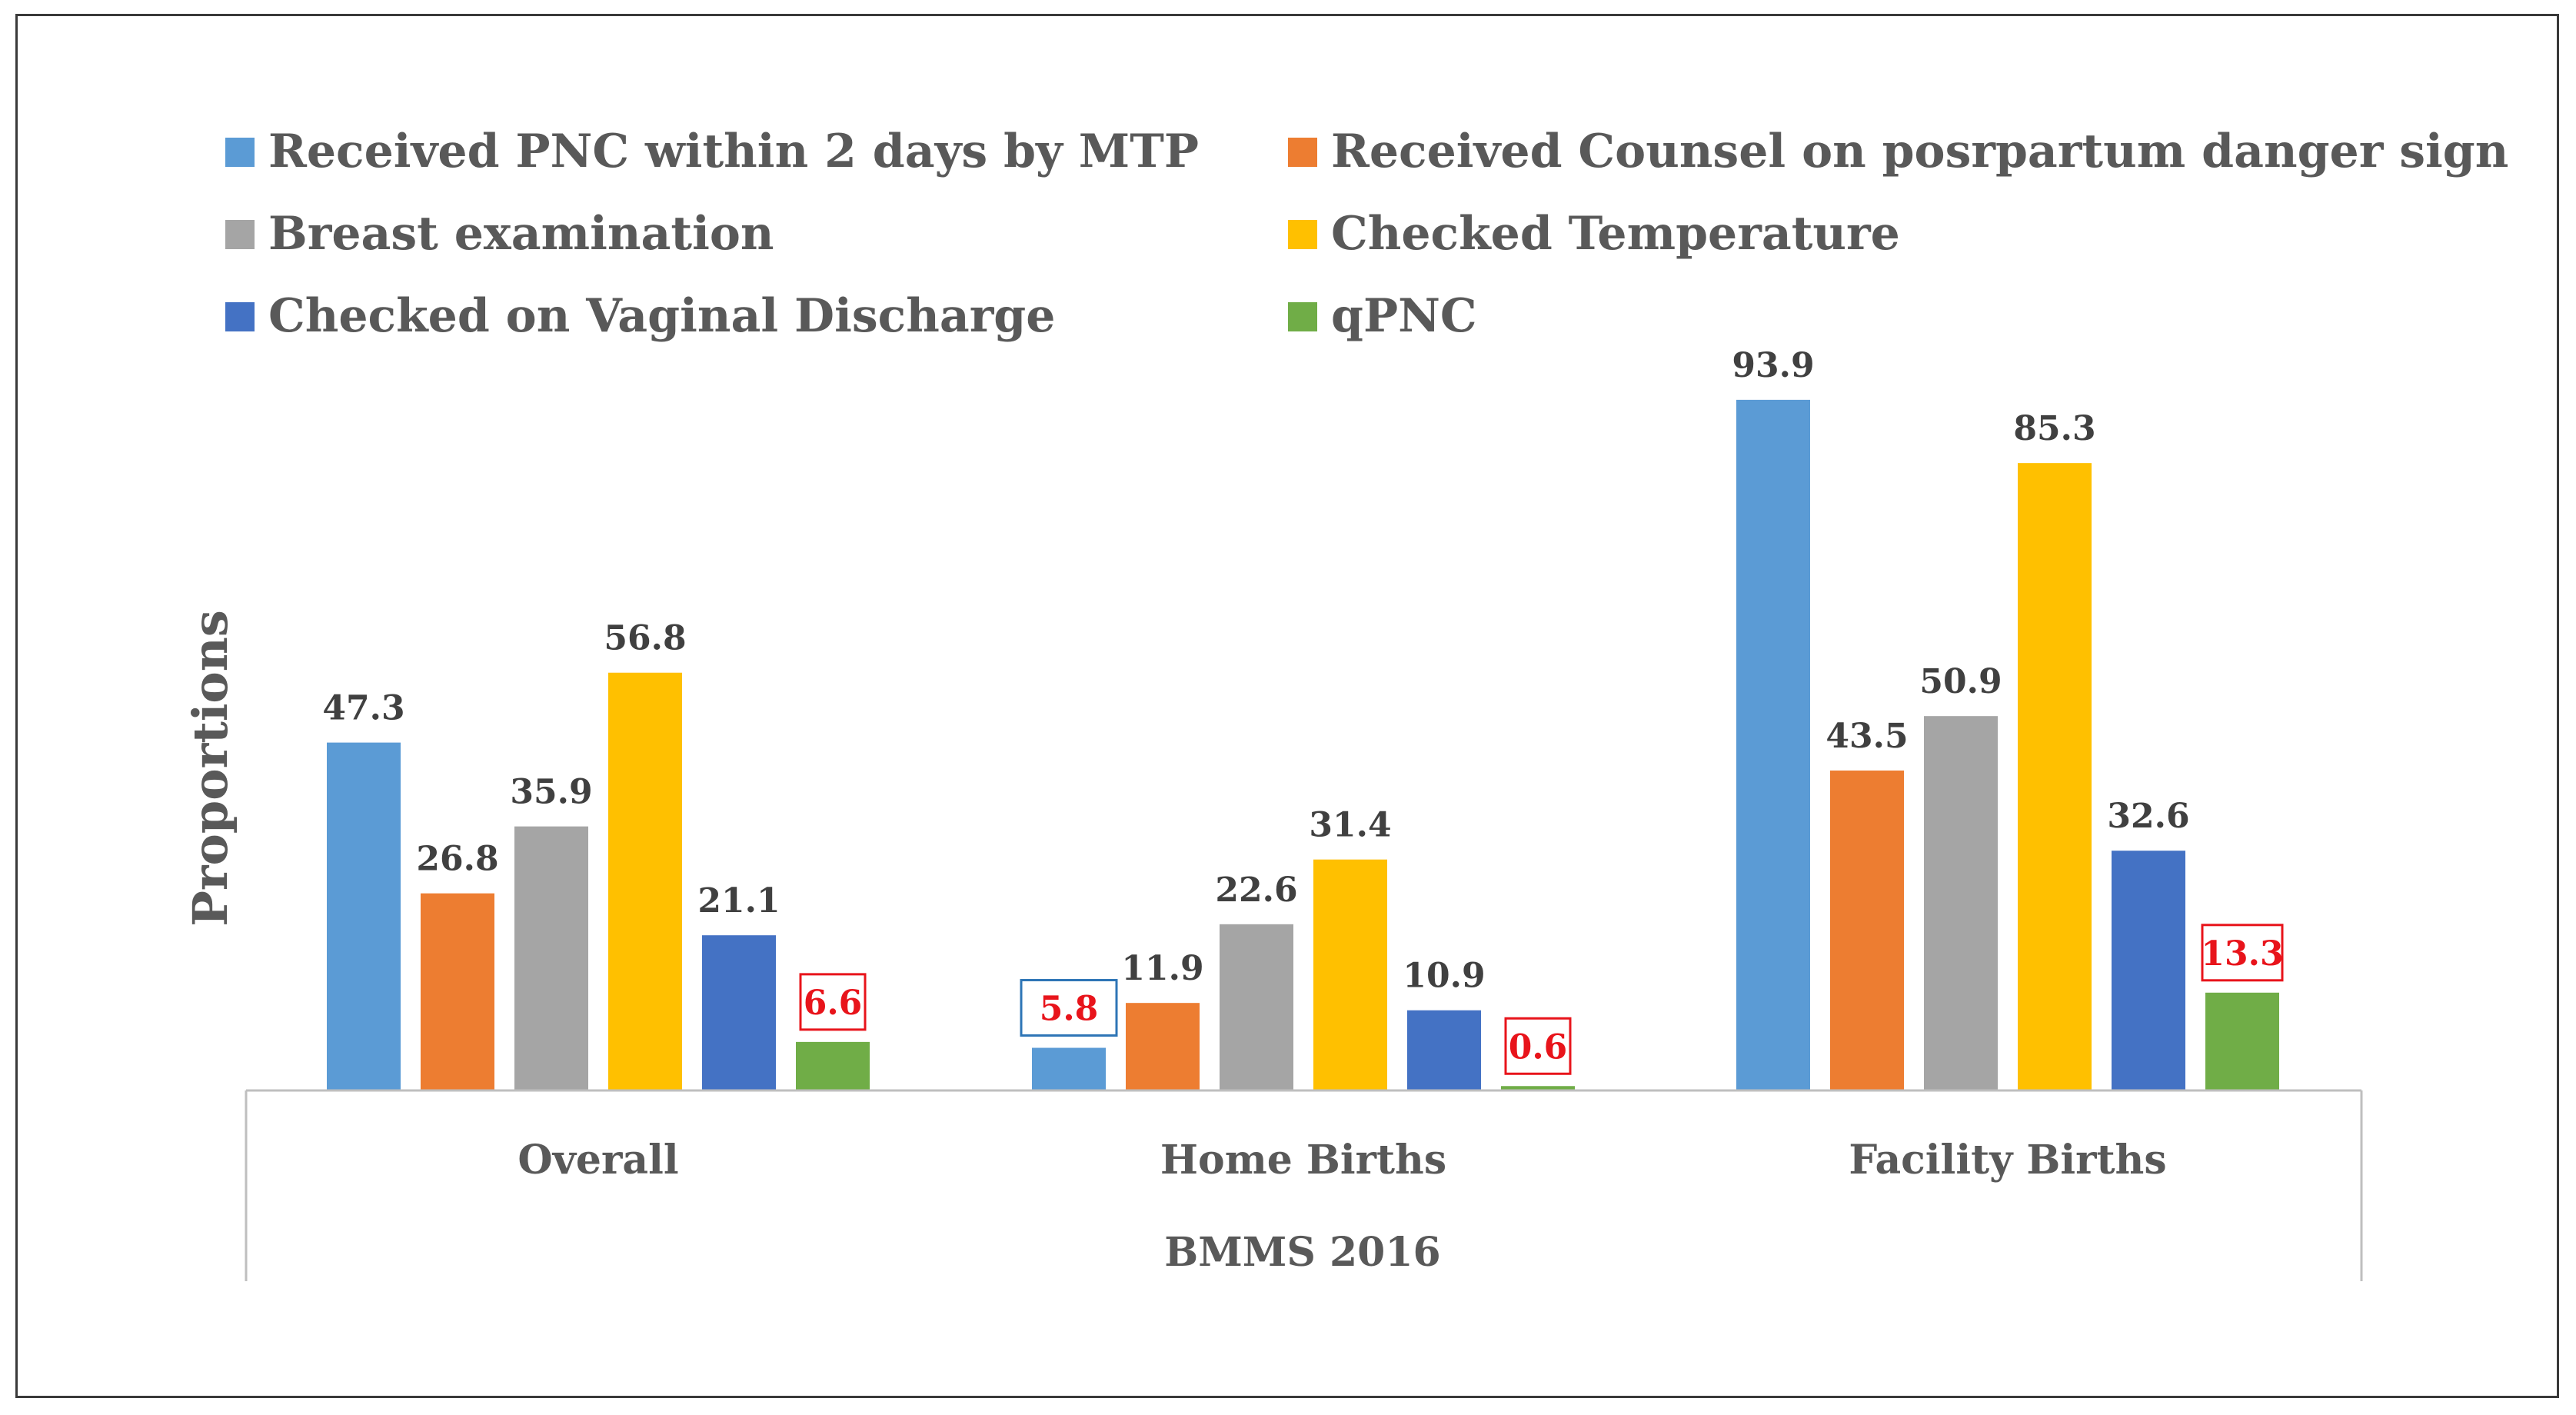 This screenshot has height=1415, width=2576. What do you see at coordinates (734, 151) in the screenshot?
I see `legend-label: Received PNC within 2 days by MTP` at bounding box center [734, 151].